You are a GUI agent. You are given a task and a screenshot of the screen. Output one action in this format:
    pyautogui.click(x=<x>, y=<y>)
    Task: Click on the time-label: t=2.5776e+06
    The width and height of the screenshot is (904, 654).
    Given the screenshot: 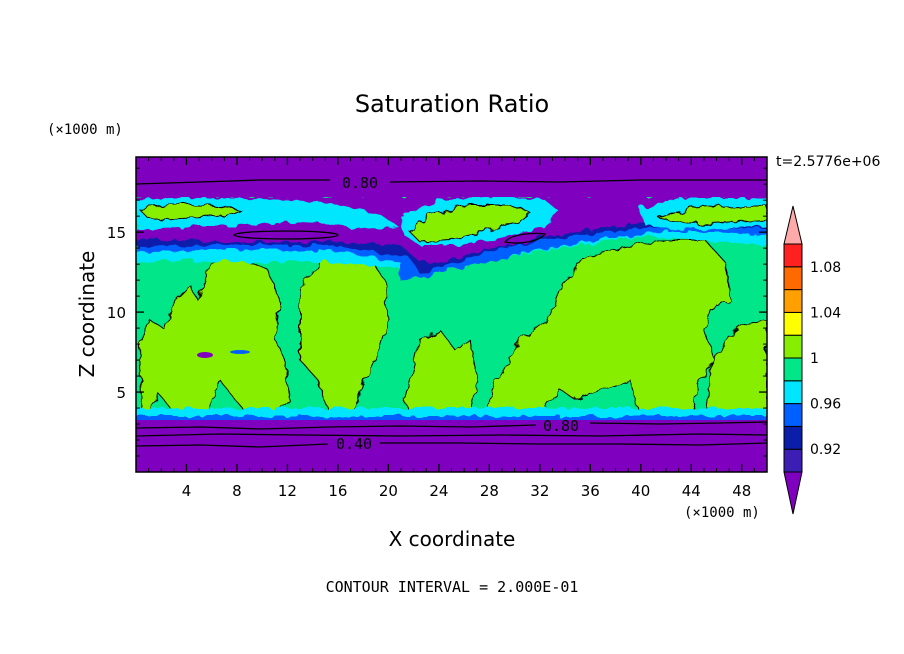 What is the action you would take?
    pyautogui.click(x=828, y=162)
    